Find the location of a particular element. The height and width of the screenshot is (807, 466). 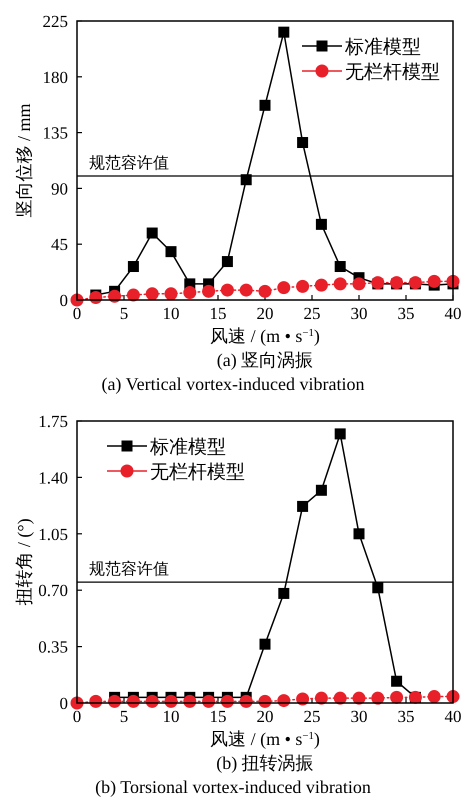

y-tick-label: 135 is located at coordinates (55, 133).